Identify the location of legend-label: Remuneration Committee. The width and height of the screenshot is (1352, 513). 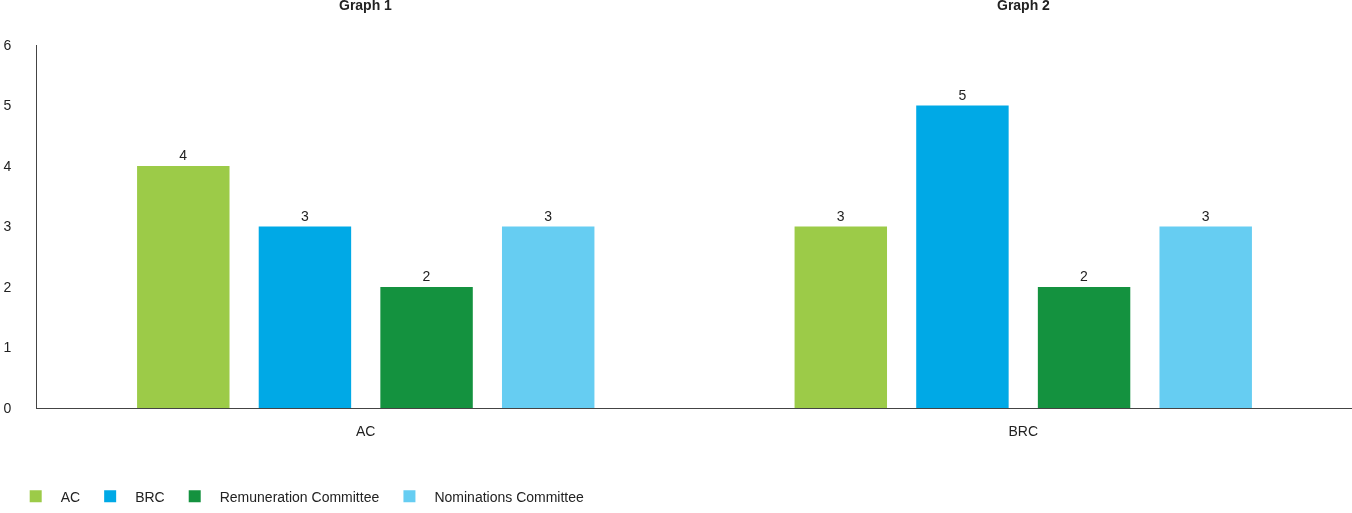
(299, 496).